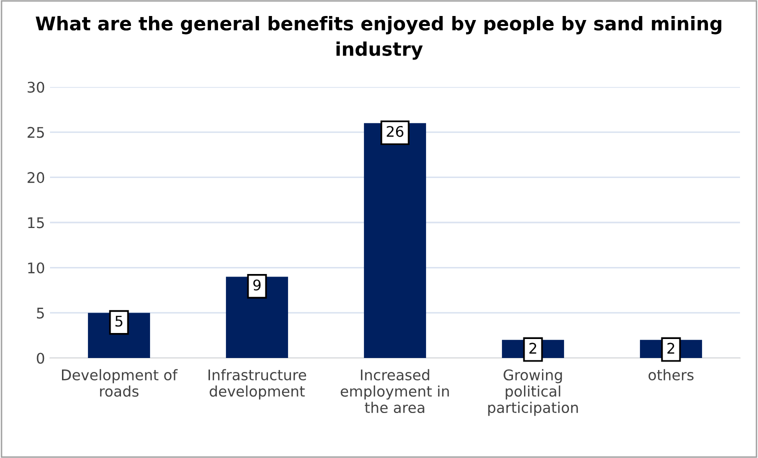 Image resolution: width=758 pixels, height=458 pixels. I want to click on data-label: 9, so click(257, 285).